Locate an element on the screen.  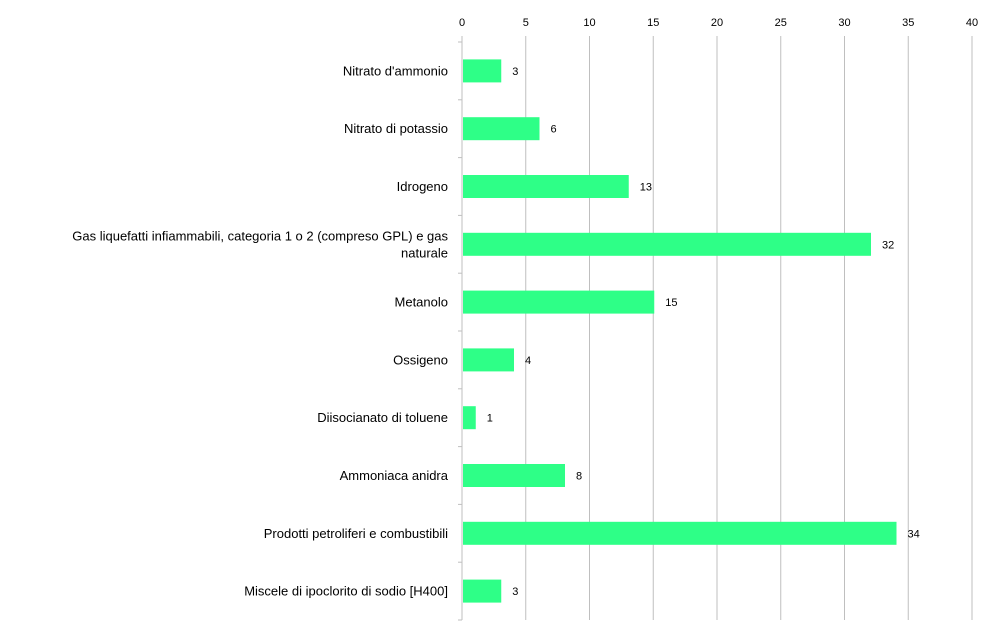
data-label: 8 is located at coordinates (579, 477).